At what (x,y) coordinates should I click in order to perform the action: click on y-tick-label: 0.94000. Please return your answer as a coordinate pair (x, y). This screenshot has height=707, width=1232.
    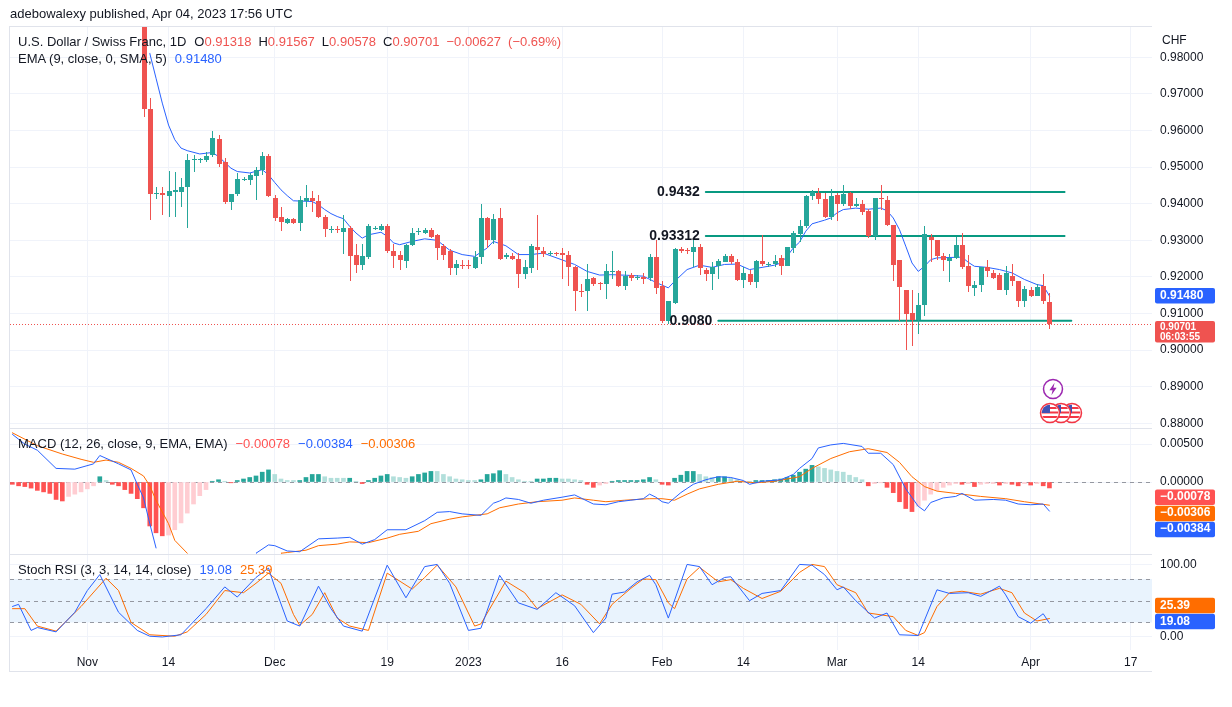
    Looking at the image, I should click on (1182, 203).